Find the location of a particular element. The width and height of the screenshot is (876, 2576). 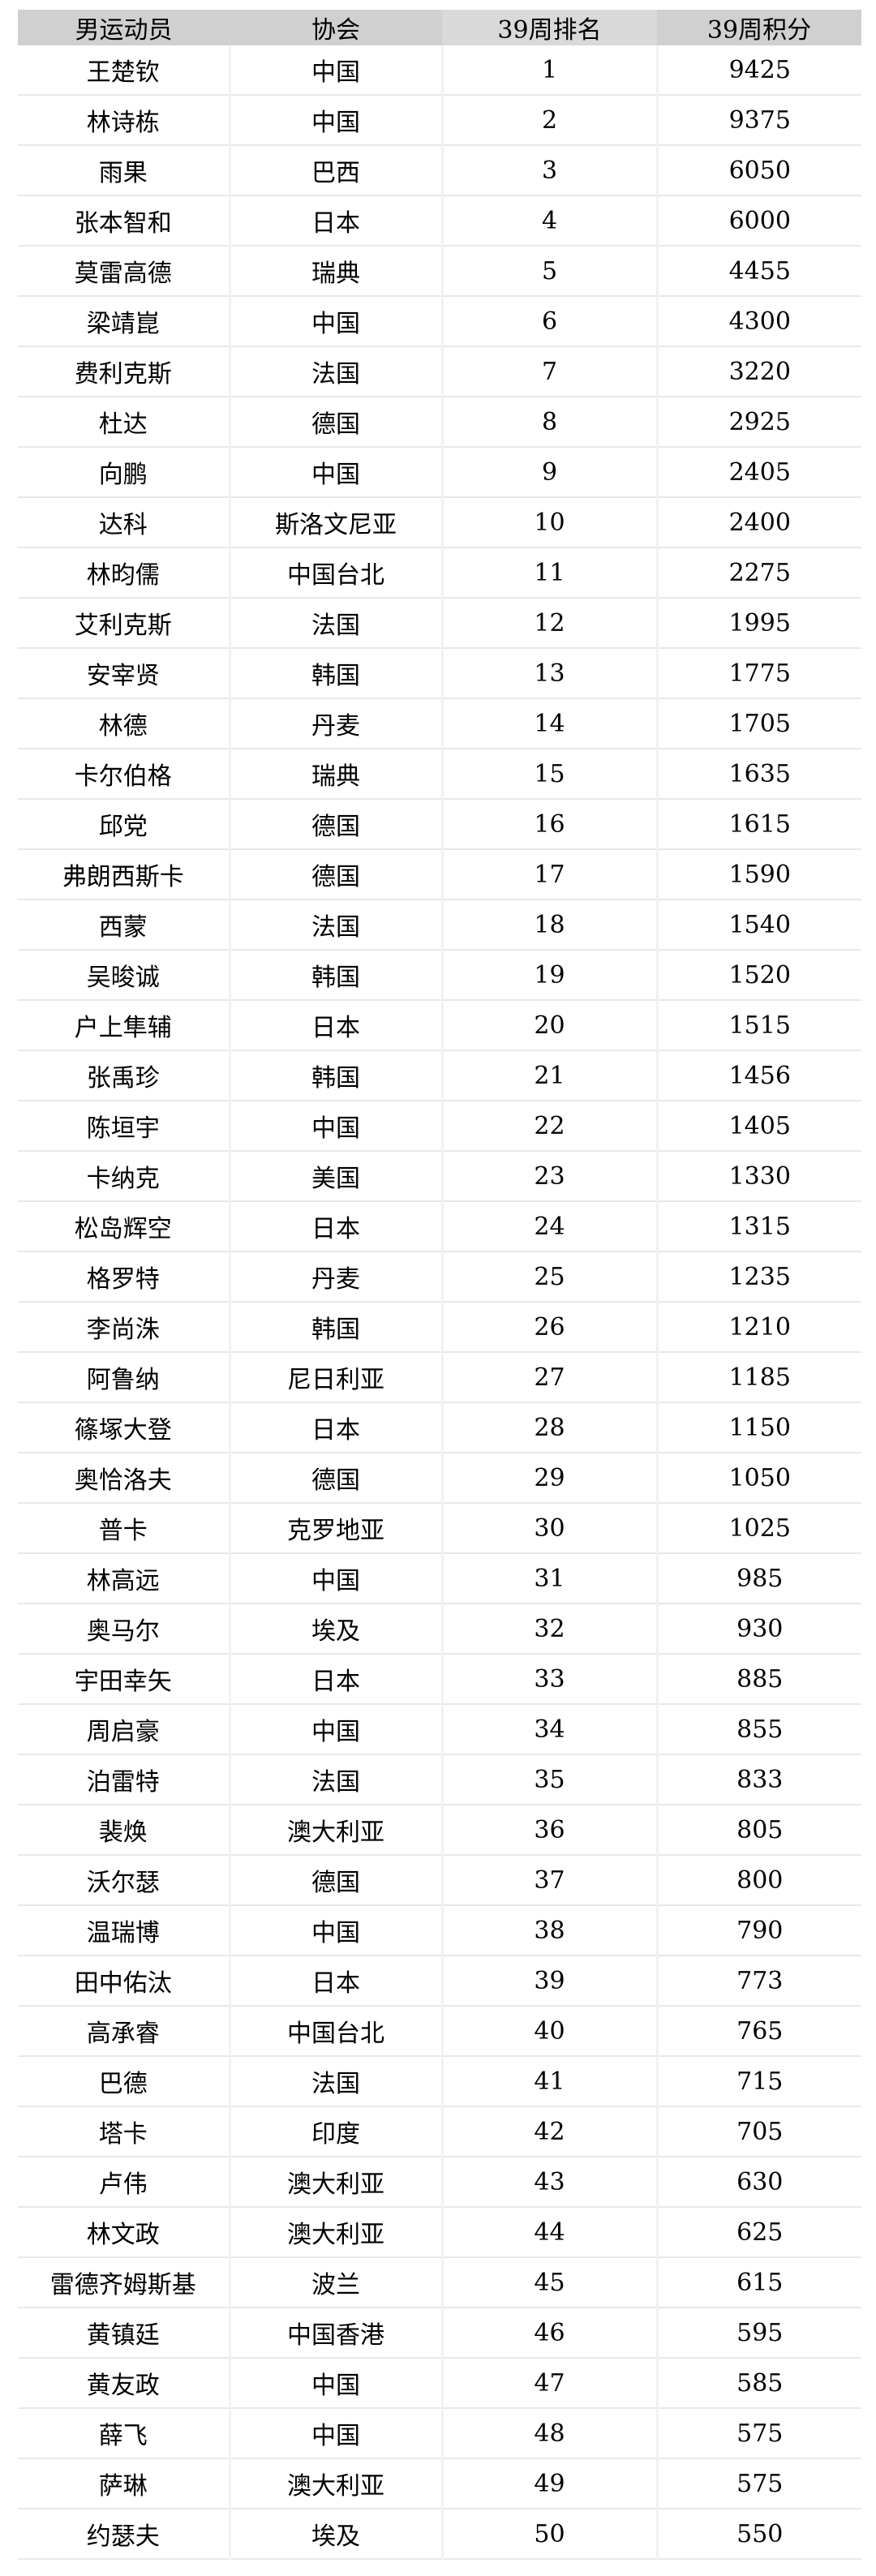

column-header-rank: 39周排名 is located at coordinates (549, 27).